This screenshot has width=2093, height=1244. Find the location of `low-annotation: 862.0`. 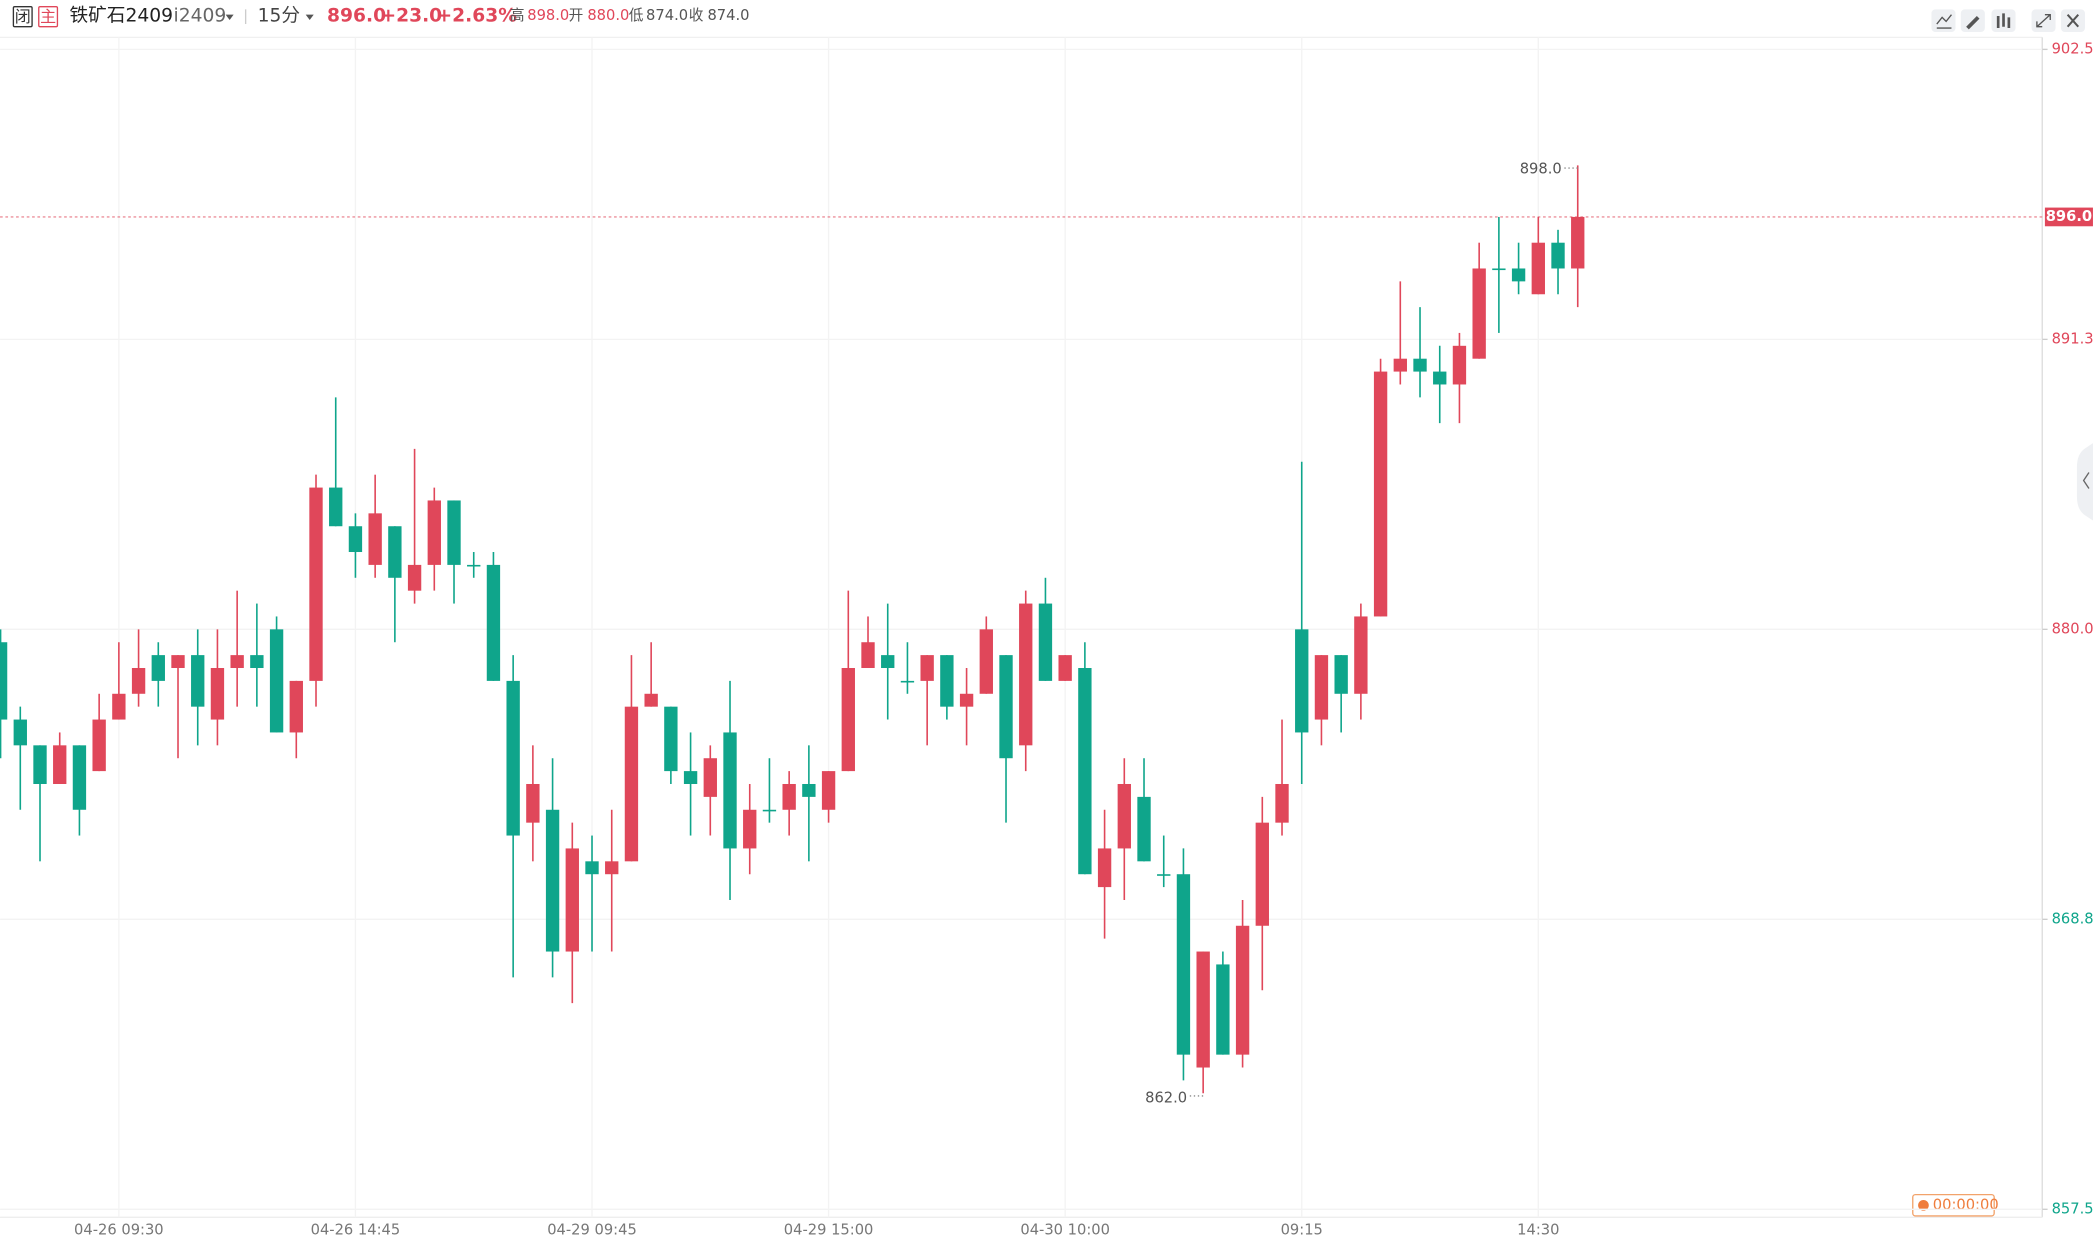

low-annotation: 862.0 is located at coordinates (1166, 1098).